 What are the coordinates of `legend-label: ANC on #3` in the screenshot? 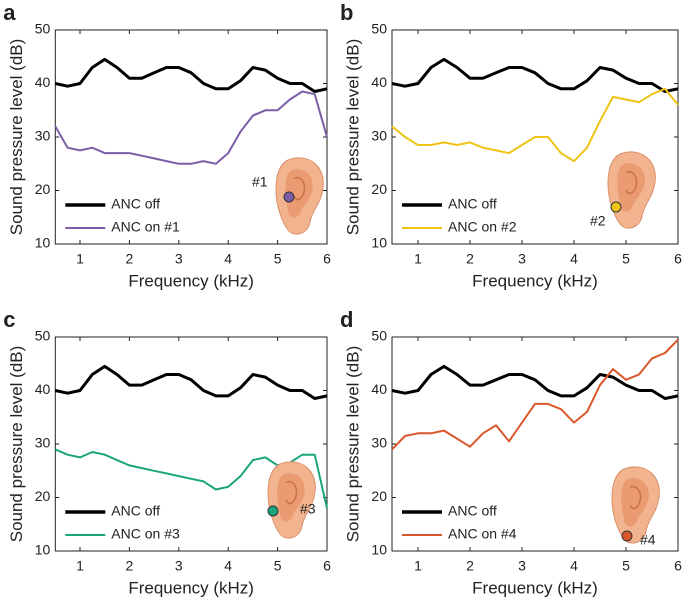 It's located at (145, 534).